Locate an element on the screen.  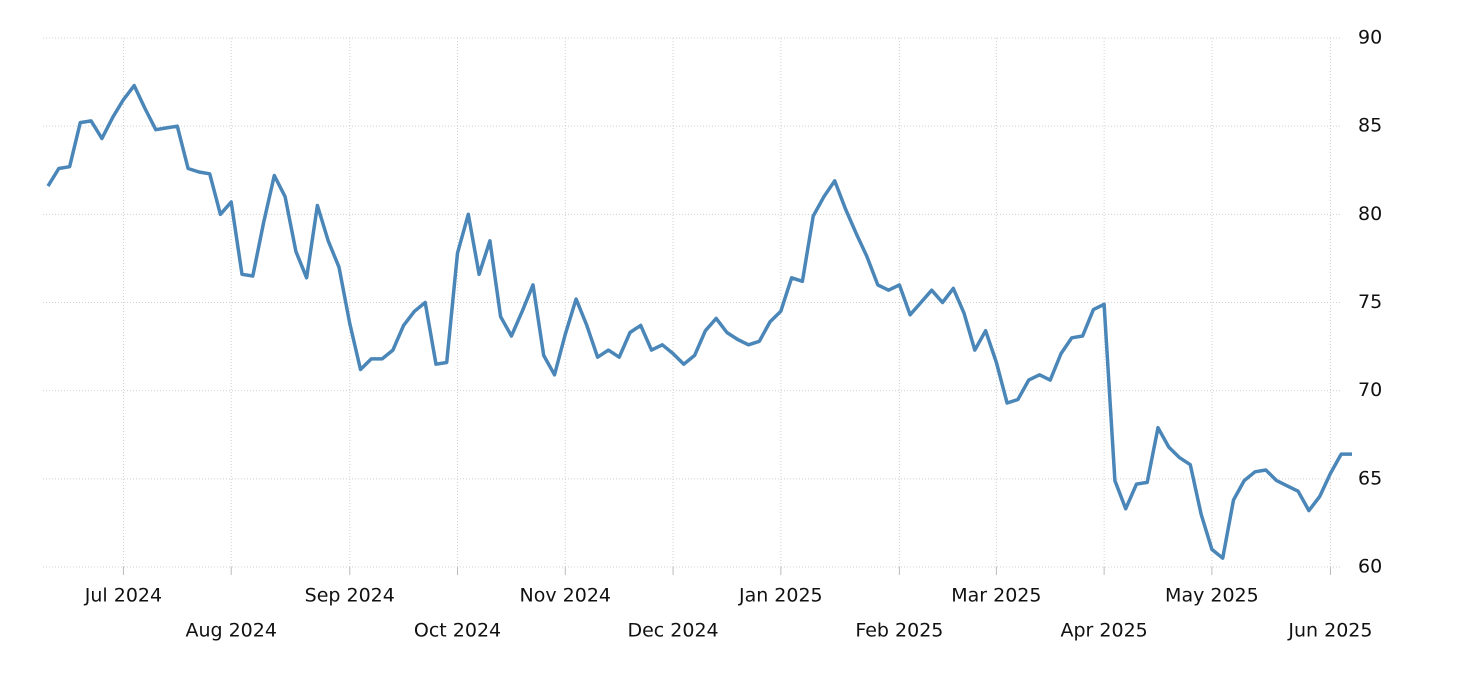
y-tick-label: 60 is located at coordinates (1370, 567).